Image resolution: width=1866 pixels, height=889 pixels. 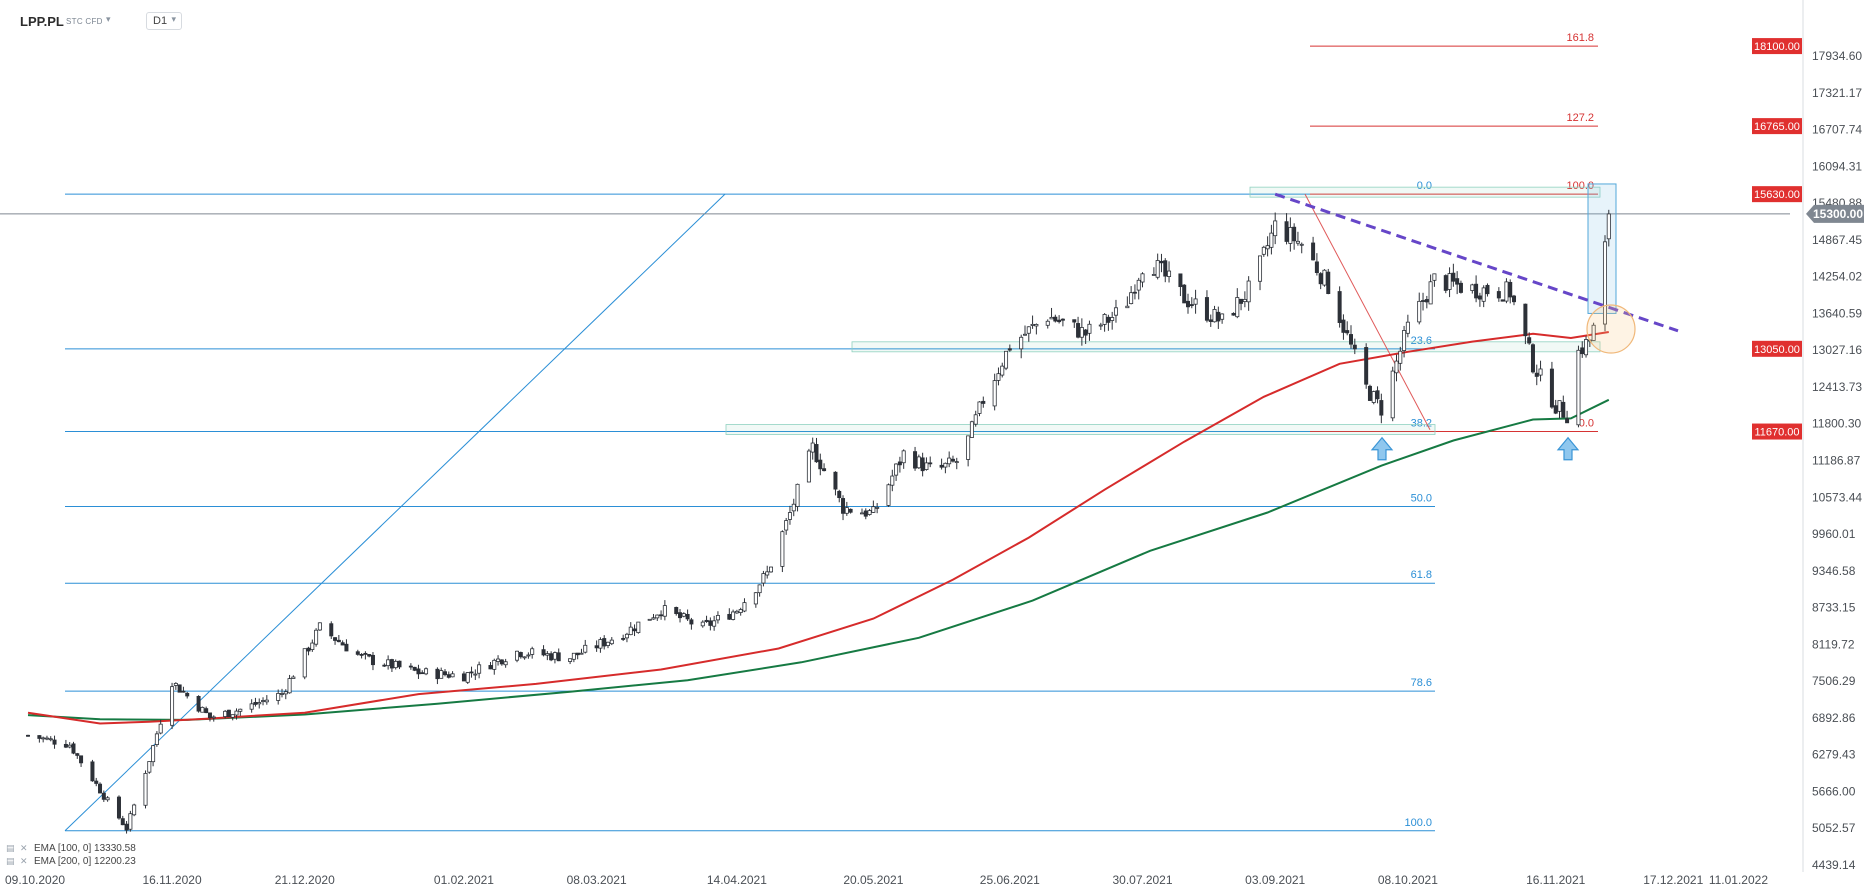 I want to click on y-tick-label: 5052.57, so click(x=1834, y=828).